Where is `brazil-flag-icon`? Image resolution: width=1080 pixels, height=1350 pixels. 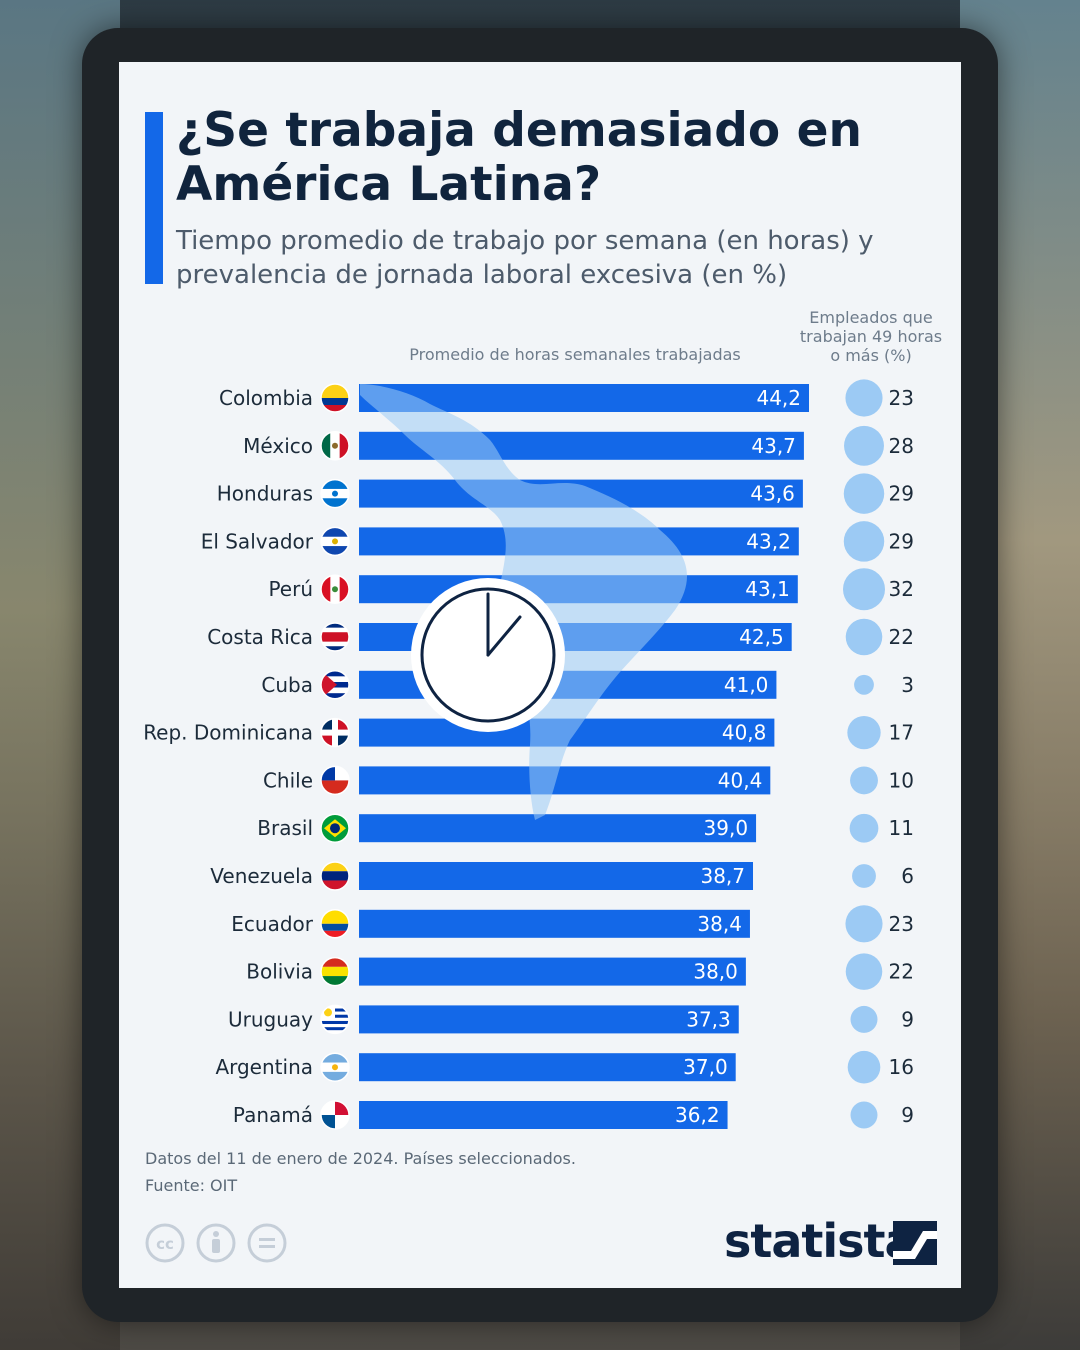 brazil-flag-icon is located at coordinates (335, 828).